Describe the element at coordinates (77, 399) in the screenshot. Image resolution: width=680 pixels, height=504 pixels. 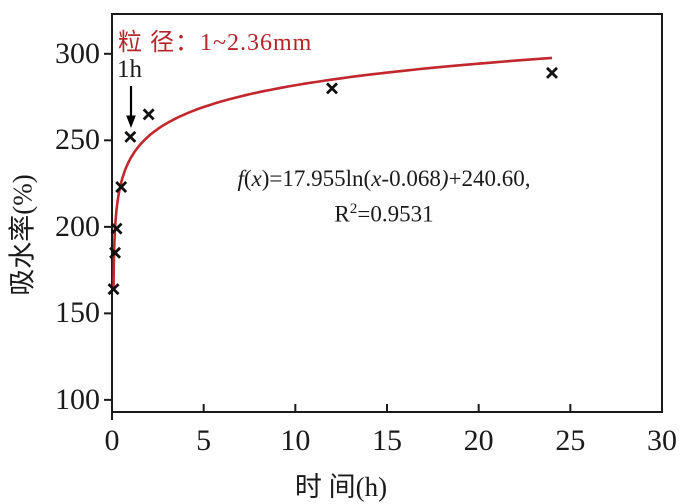
I see `y-tick-label: 100` at that location.